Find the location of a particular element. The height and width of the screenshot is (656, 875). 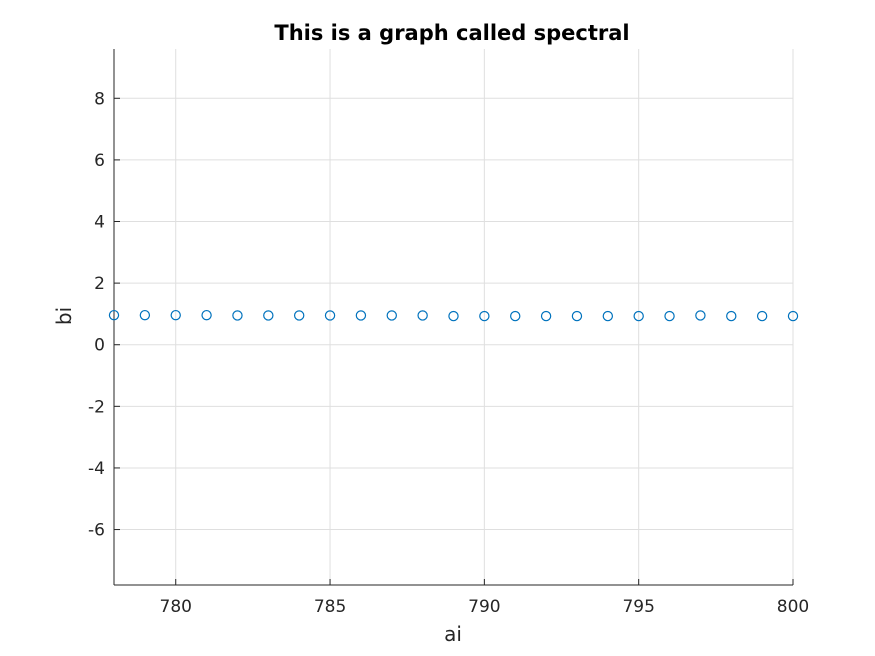

y-tick-label: -6 is located at coordinates (96, 531).